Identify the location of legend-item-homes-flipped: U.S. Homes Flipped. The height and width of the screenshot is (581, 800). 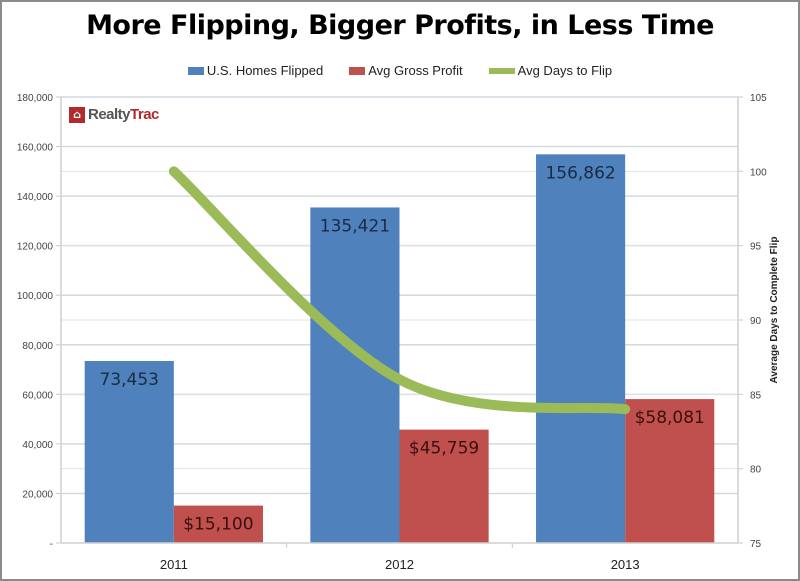
(255, 70).